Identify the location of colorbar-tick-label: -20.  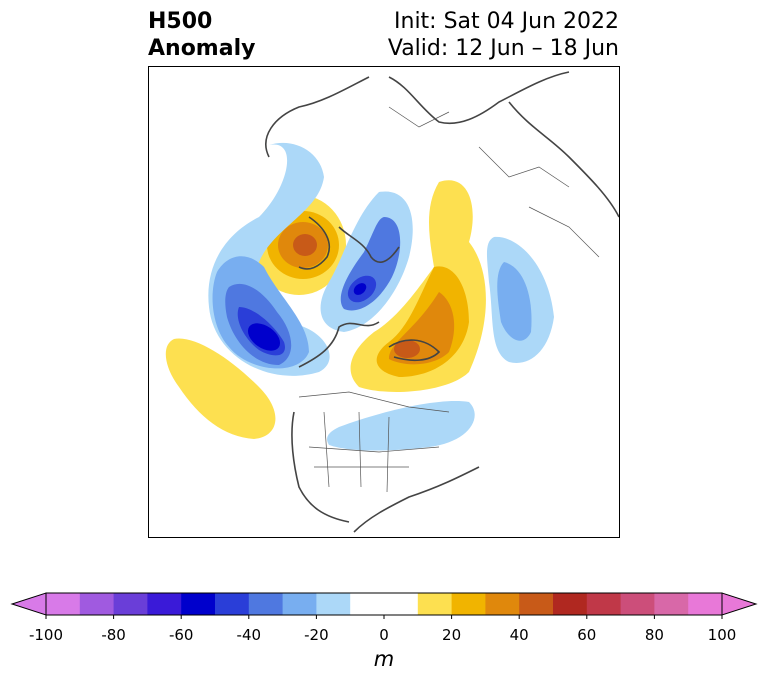
(316, 635).